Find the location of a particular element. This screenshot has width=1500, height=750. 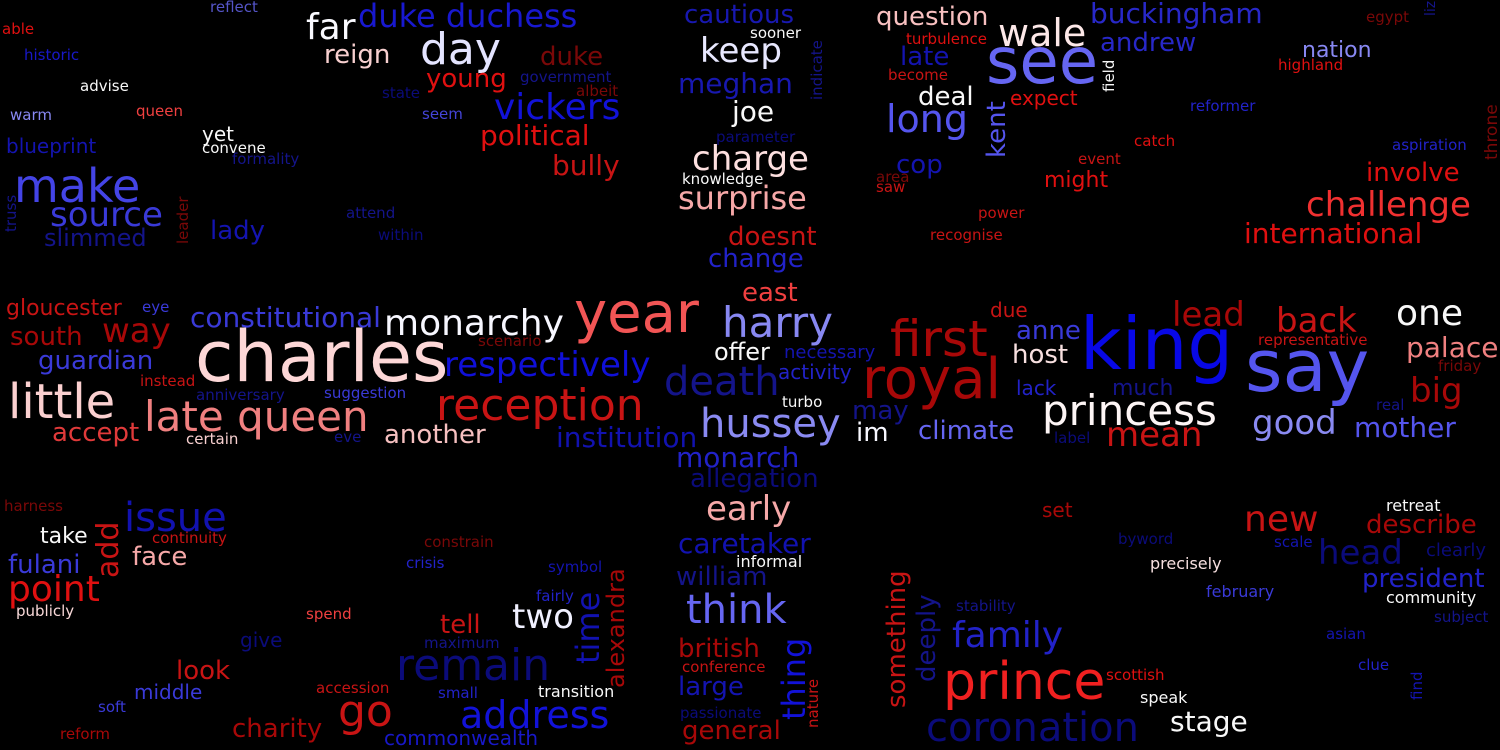

word-coronation: coronation is located at coordinates (1032, 727).